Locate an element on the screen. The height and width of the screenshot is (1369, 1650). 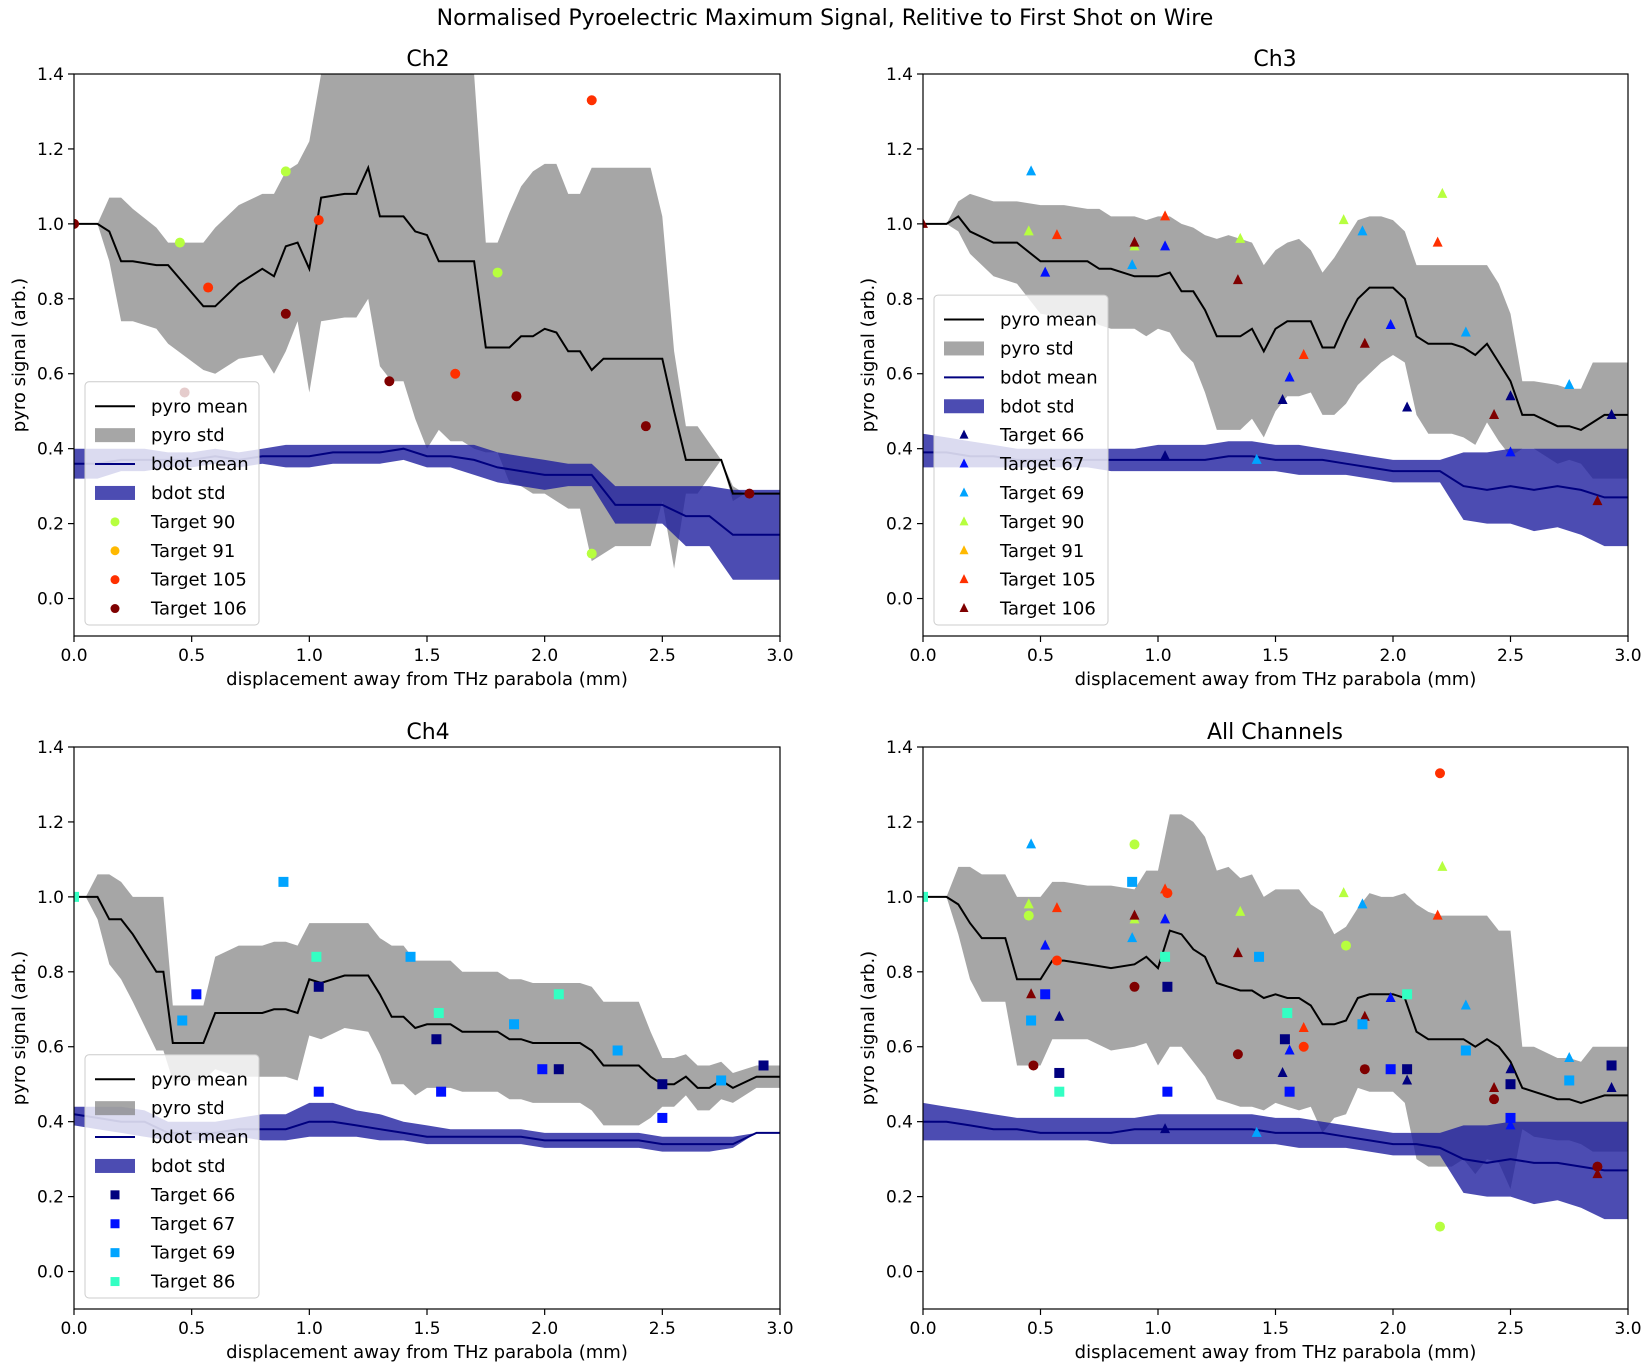
chart-title: Ch4 is located at coordinates (427, 732).